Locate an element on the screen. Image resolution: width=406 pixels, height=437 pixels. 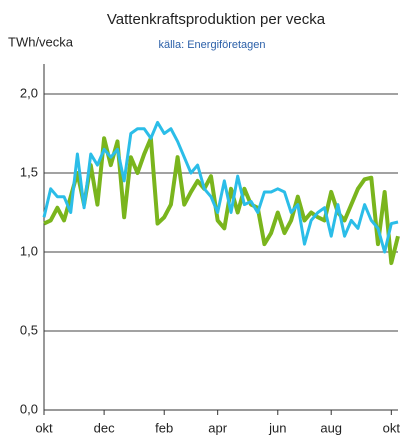
y-tick-label: 0,5 is located at coordinates (29, 329).